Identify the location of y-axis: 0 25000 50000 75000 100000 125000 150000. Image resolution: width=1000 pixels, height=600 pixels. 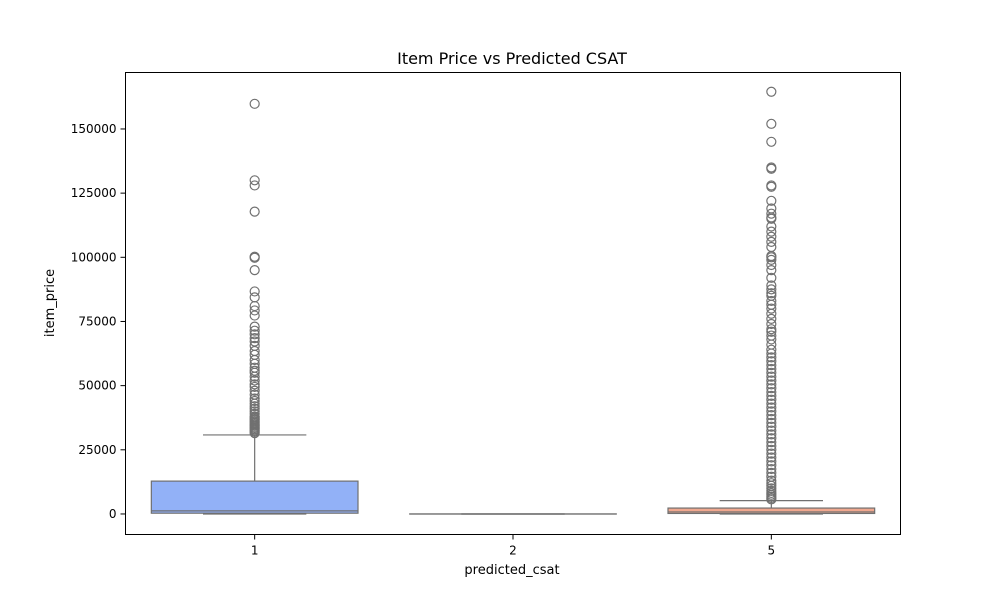
(98, 321).